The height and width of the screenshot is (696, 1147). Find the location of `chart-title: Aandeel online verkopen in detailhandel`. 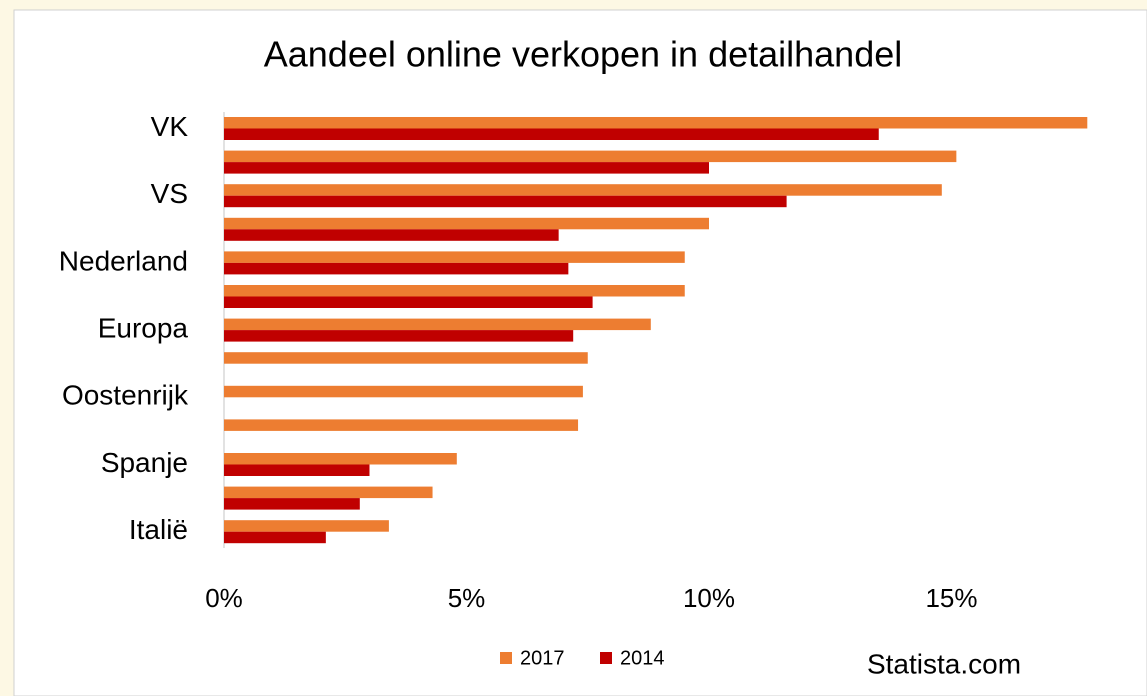

chart-title: Aandeel online verkopen in detailhandel is located at coordinates (583, 54).